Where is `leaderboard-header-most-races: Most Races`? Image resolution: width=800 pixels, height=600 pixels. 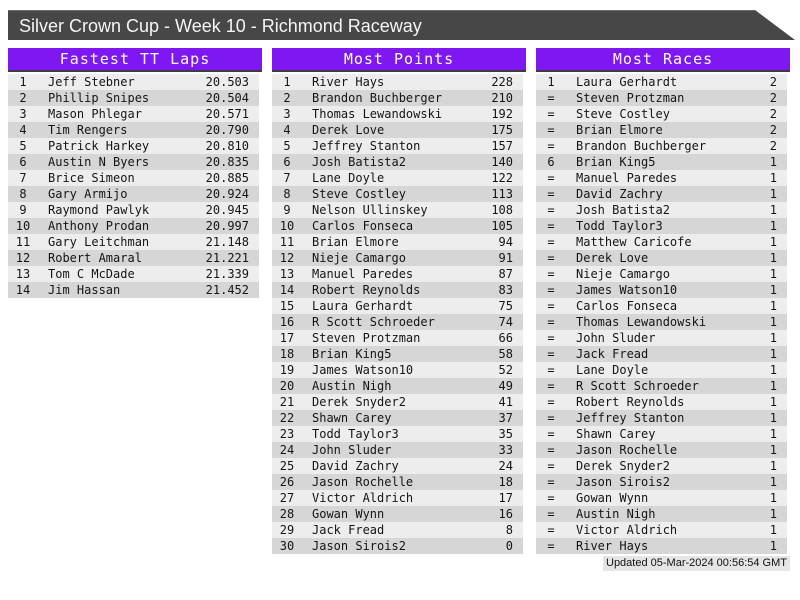 leaderboard-header-most-races: Most Races is located at coordinates (663, 60).